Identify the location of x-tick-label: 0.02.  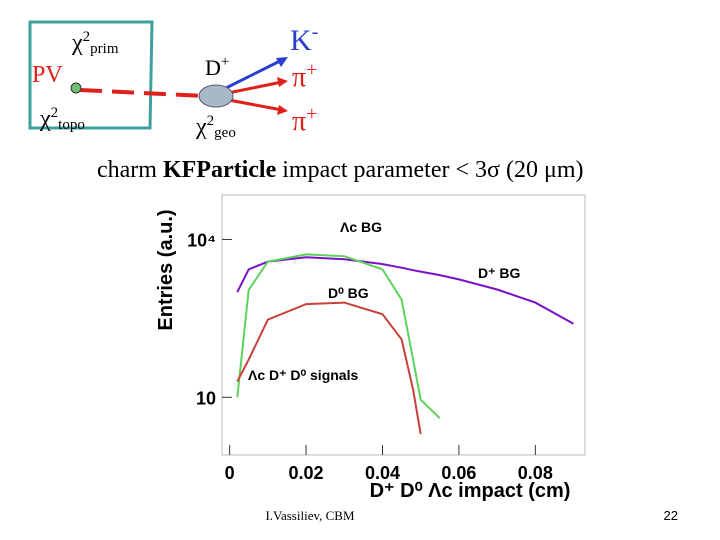
(306, 473).